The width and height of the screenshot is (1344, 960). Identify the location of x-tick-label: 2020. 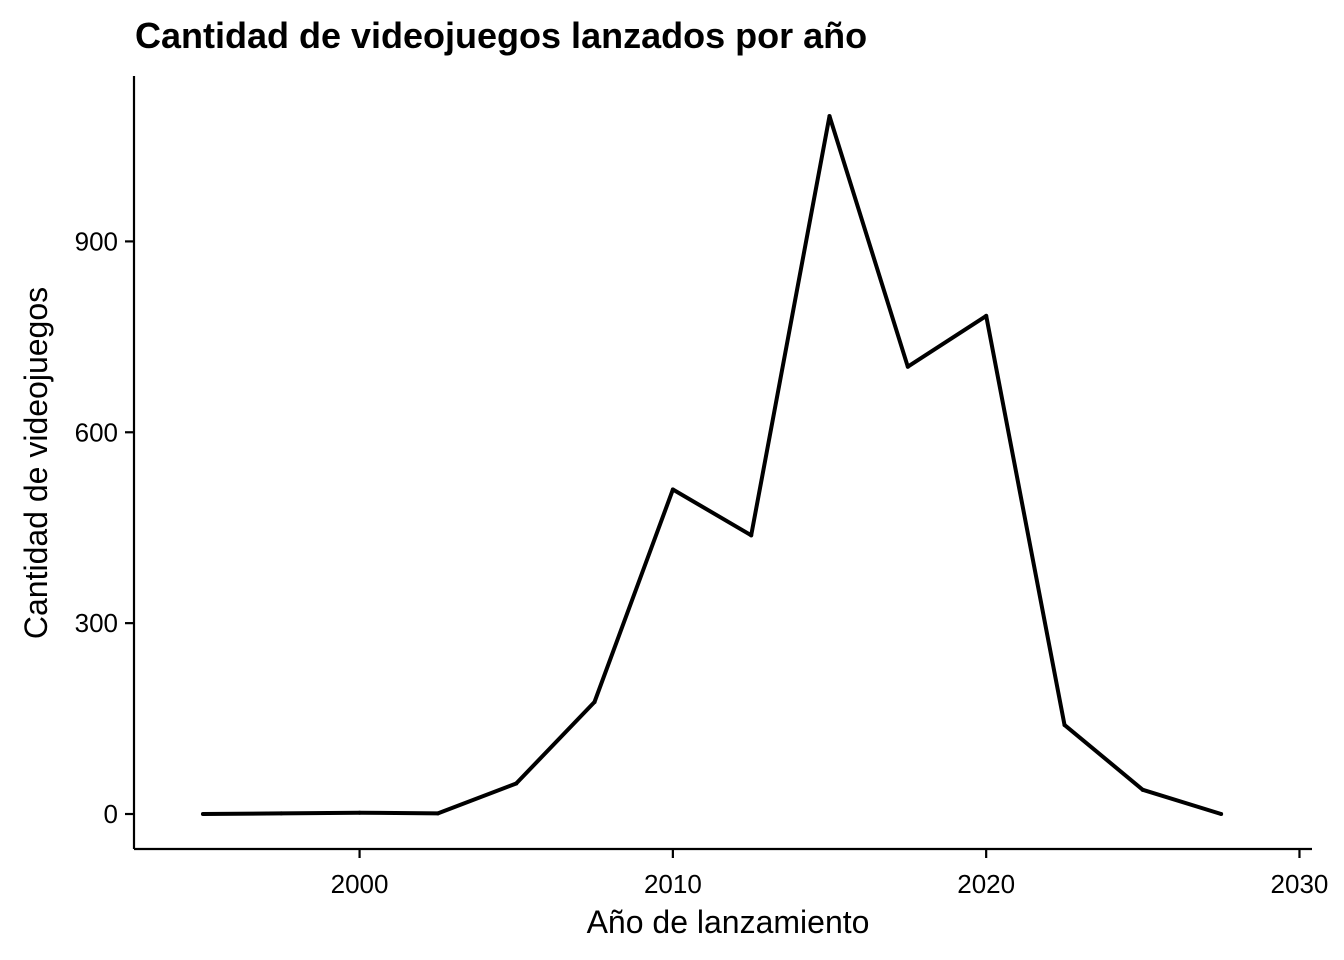
(986, 884).